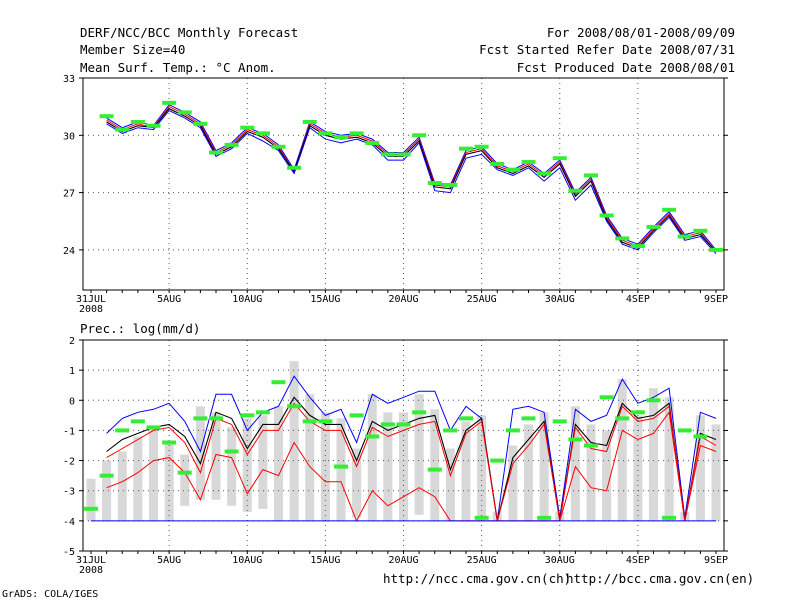  What do you see at coordinates (69, 492) in the screenshot?
I see `y-tick-label: -3` at bounding box center [69, 492].